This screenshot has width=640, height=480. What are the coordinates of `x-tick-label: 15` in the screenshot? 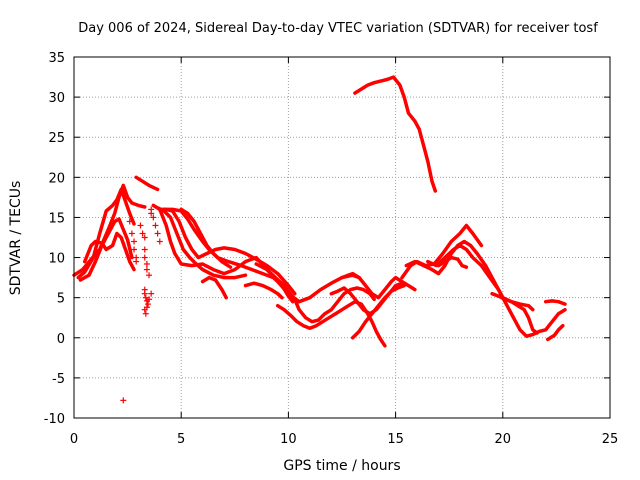 It's located at (395, 439).